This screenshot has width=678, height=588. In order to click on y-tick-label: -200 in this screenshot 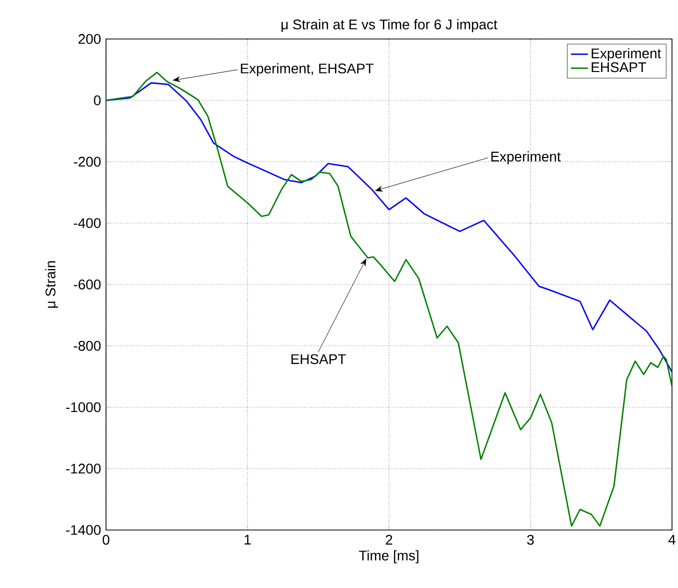, I will do `click(87, 161)`.